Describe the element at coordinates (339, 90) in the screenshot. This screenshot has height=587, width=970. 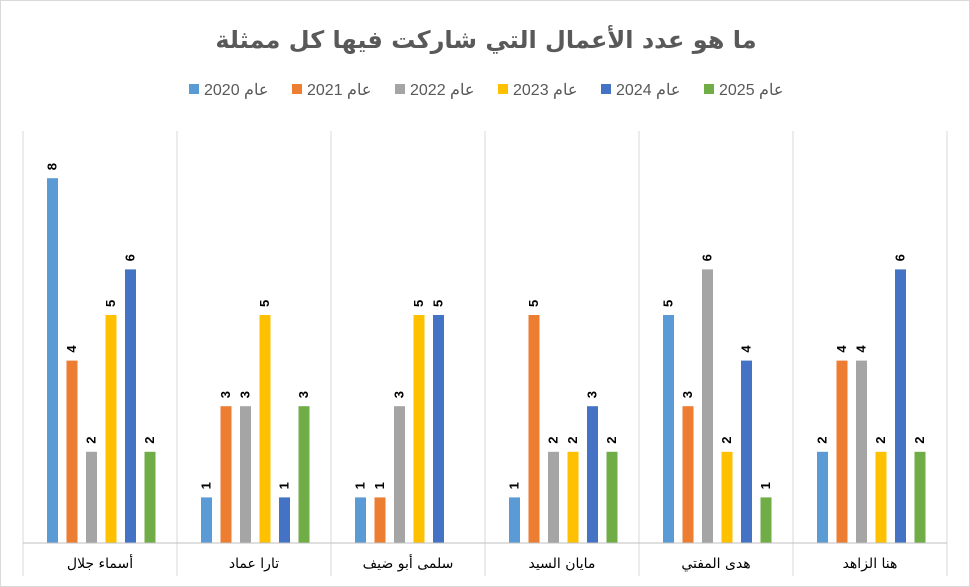
I see `legend-label-2: عام 2021` at that location.